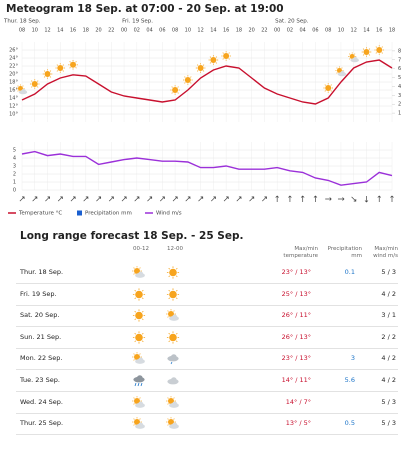  I want to click on forecast-row: Sun. 21 Sep. 26° / 13° 2 / 2, so click(207, 338).